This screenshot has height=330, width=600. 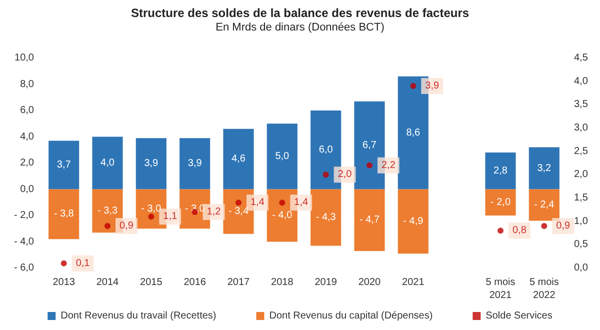 I want to click on x-tick-label: 2015, so click(x=151, y=282).